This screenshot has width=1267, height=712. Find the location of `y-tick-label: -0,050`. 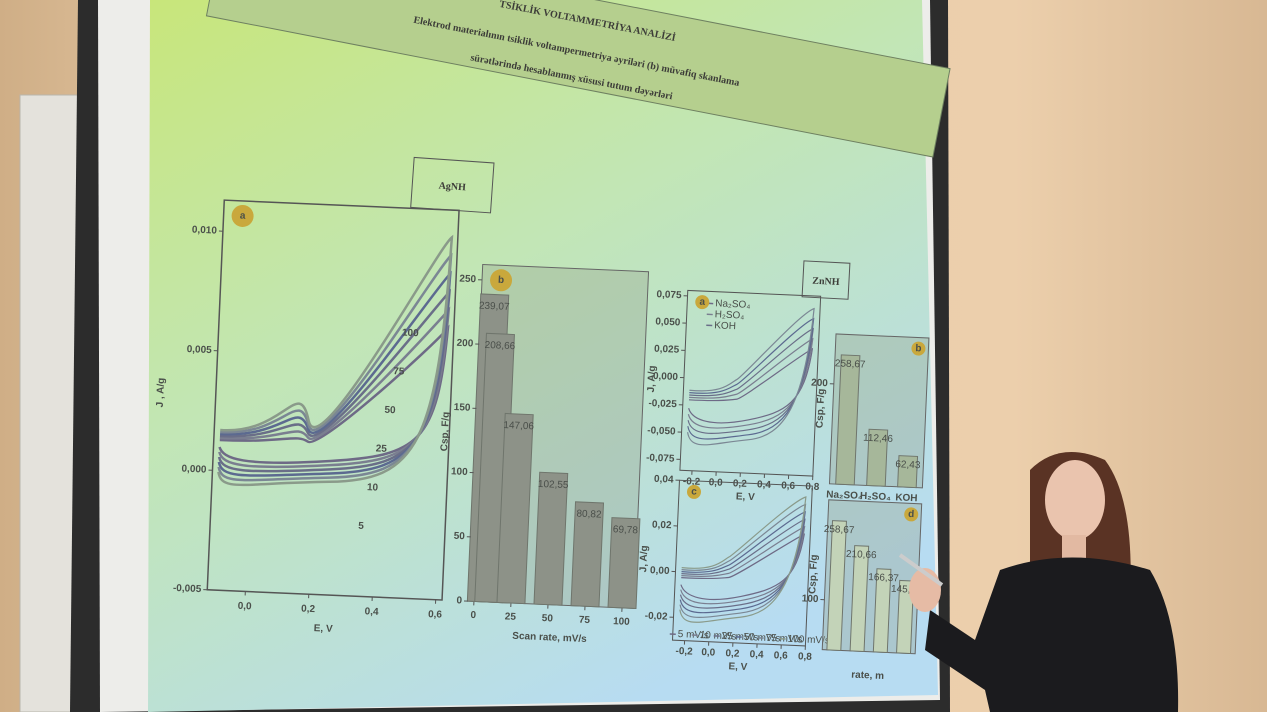

y-tick-label: -0,050 is located at coordinates (661, 431).